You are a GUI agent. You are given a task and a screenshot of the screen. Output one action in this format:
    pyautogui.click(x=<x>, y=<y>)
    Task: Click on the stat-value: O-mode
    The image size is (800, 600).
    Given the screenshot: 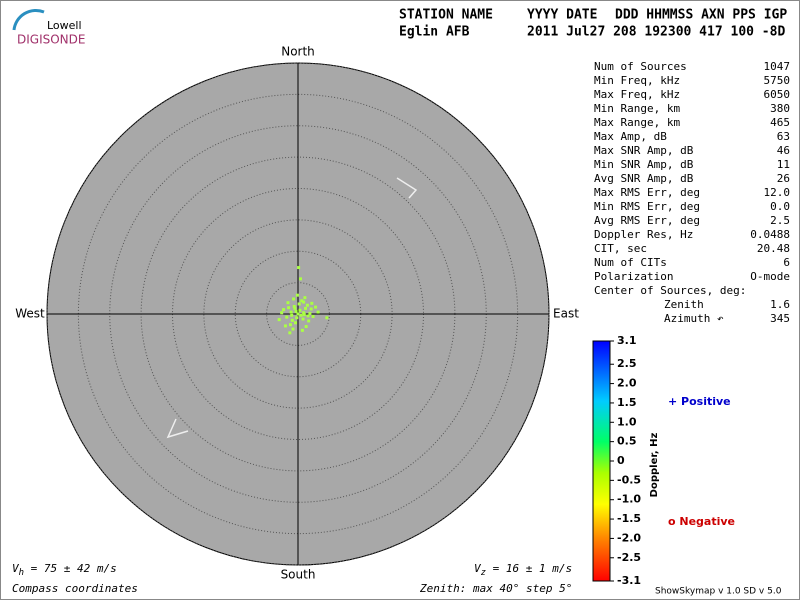 What is the action you would take?
    pyautogui.click(x=770, y=276)
    